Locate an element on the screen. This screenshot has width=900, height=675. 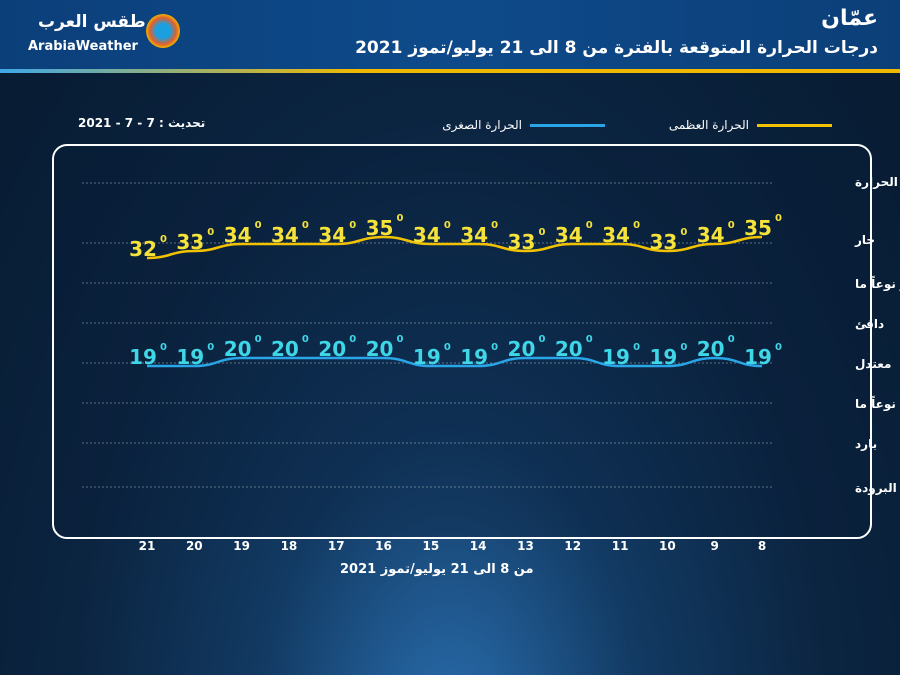
x-tick-label: 11 is located at coordinates (620, 546).